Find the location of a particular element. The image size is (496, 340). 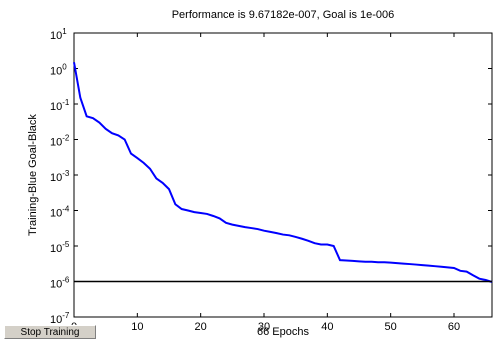

y-tick-label: 10⁻⁶ is located at coordinates (60, 283).